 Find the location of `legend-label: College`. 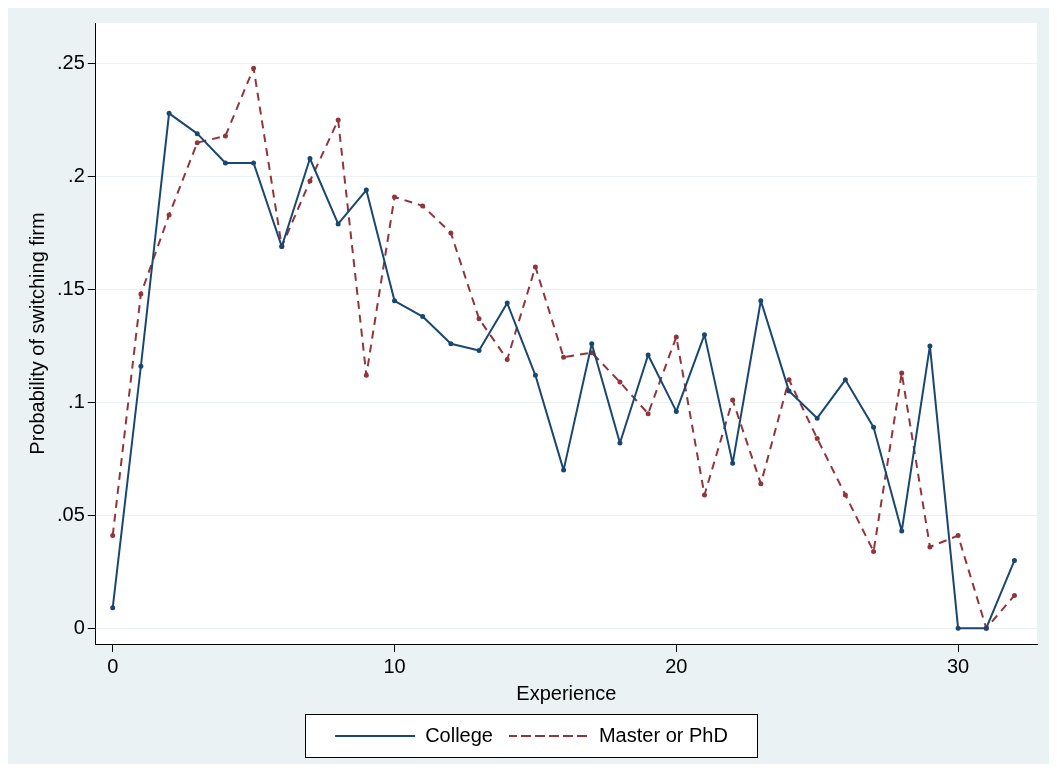

legend-label: College is located at coordinates (459, 734).